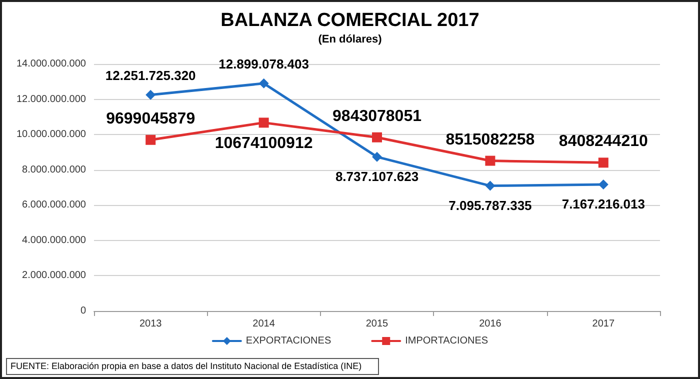 This screenshot has width=700, height=379. What do you see at coordinates (263, 143) in the screenshot?
I see `data-label: 10674100912` at bounding box center [263, 143].